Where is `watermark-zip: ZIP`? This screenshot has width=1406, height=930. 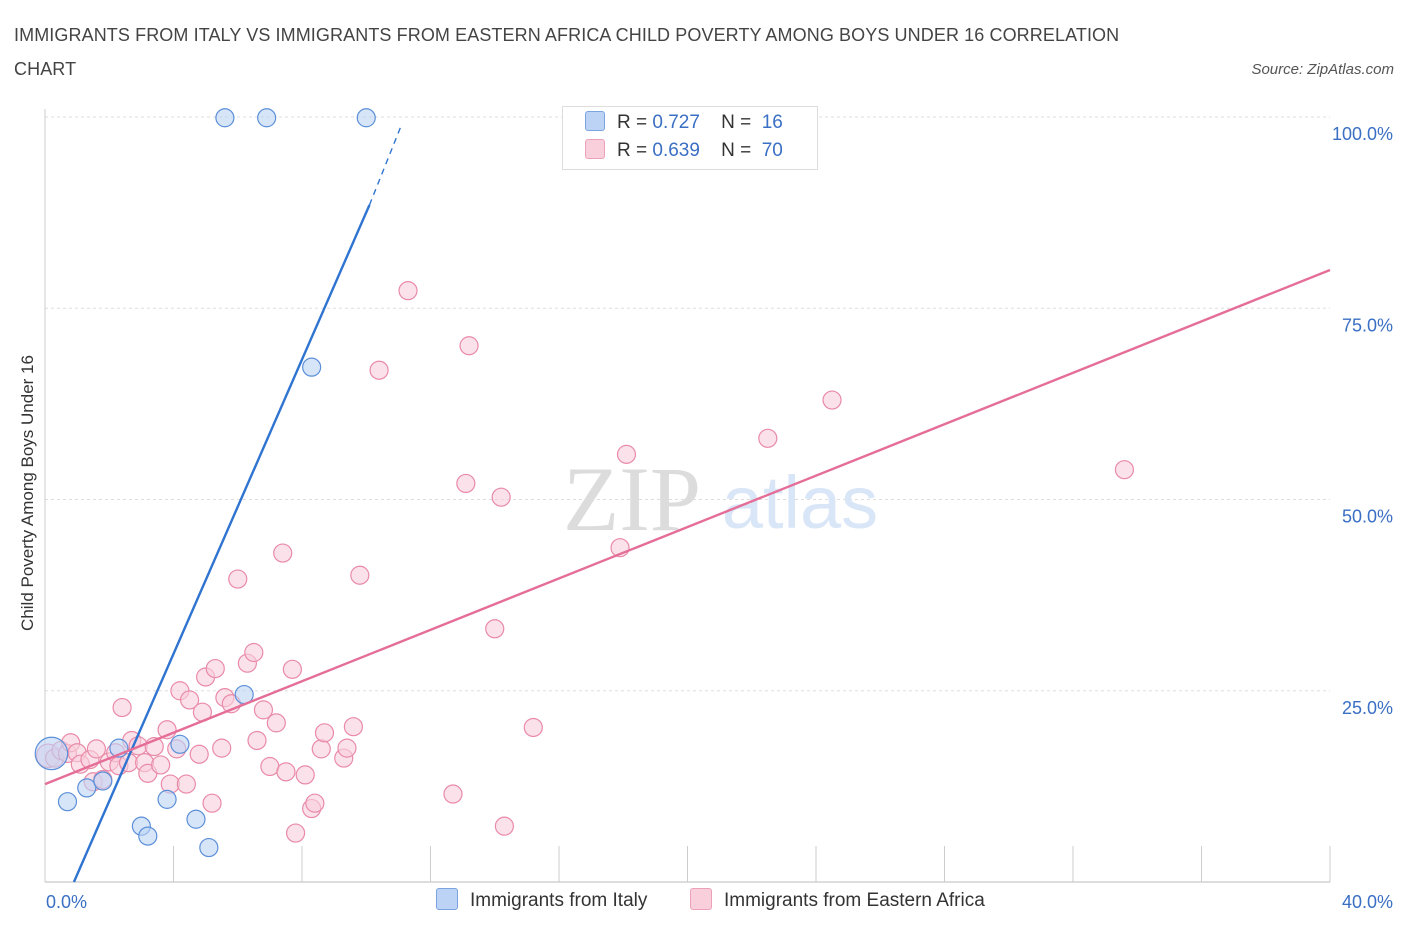
watermark-zip: ZIP is located at coordinates (632, 499).